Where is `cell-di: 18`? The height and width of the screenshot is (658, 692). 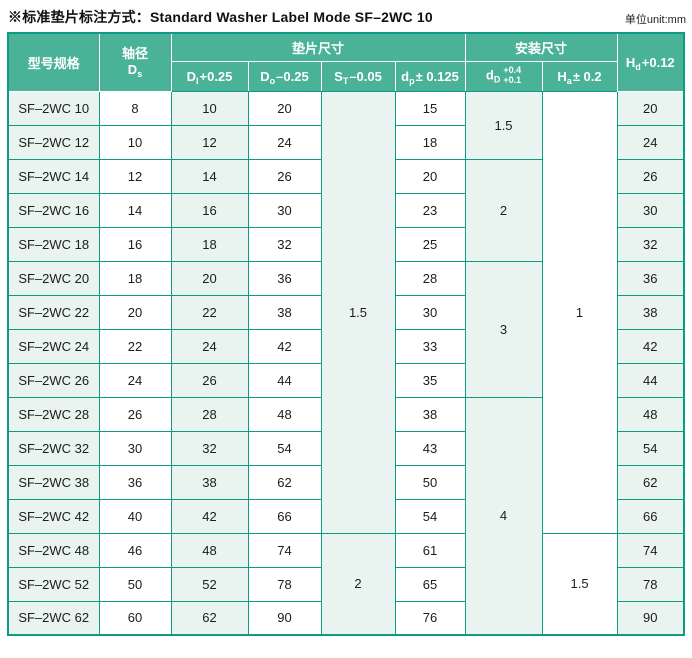 cell-di: 18 is located at coordinates (209, 244).